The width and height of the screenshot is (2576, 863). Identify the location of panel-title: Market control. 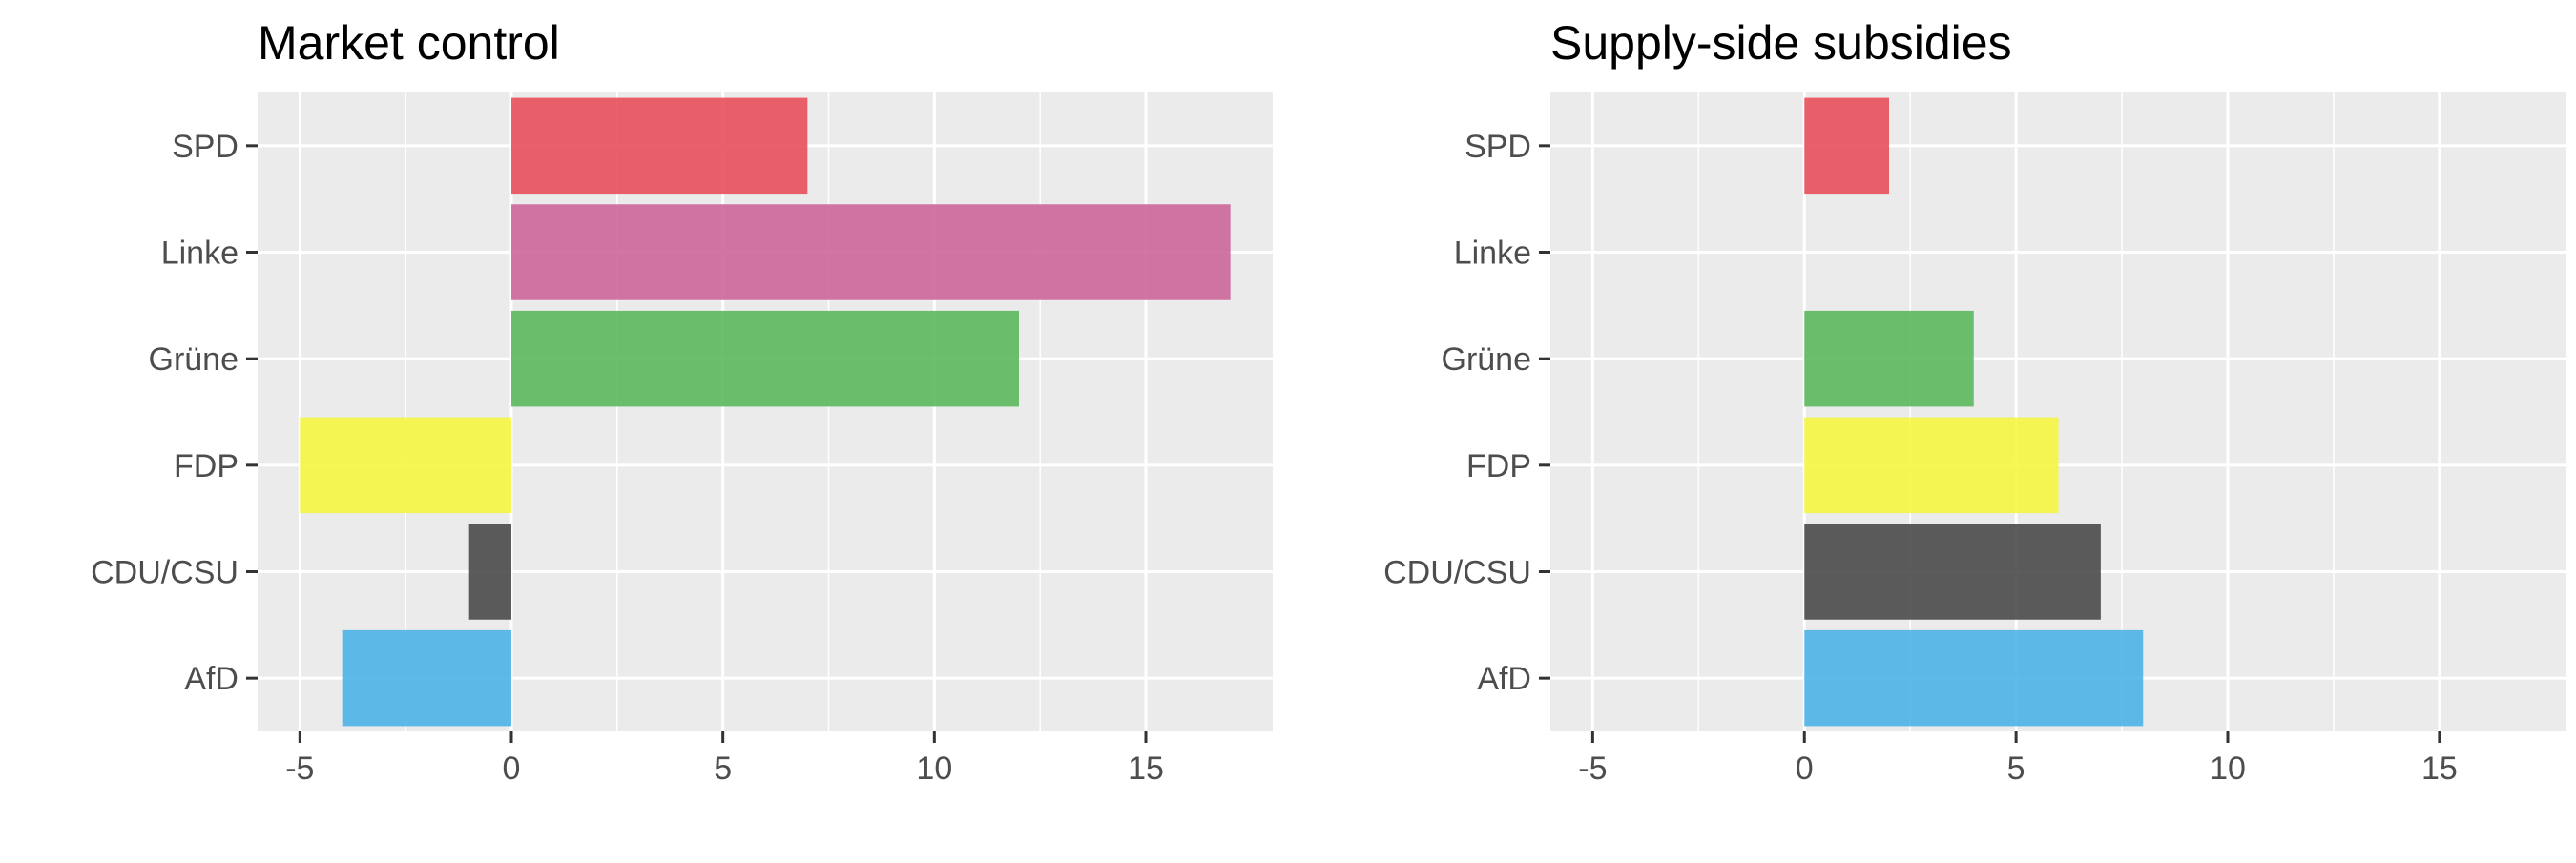
(409, 43).